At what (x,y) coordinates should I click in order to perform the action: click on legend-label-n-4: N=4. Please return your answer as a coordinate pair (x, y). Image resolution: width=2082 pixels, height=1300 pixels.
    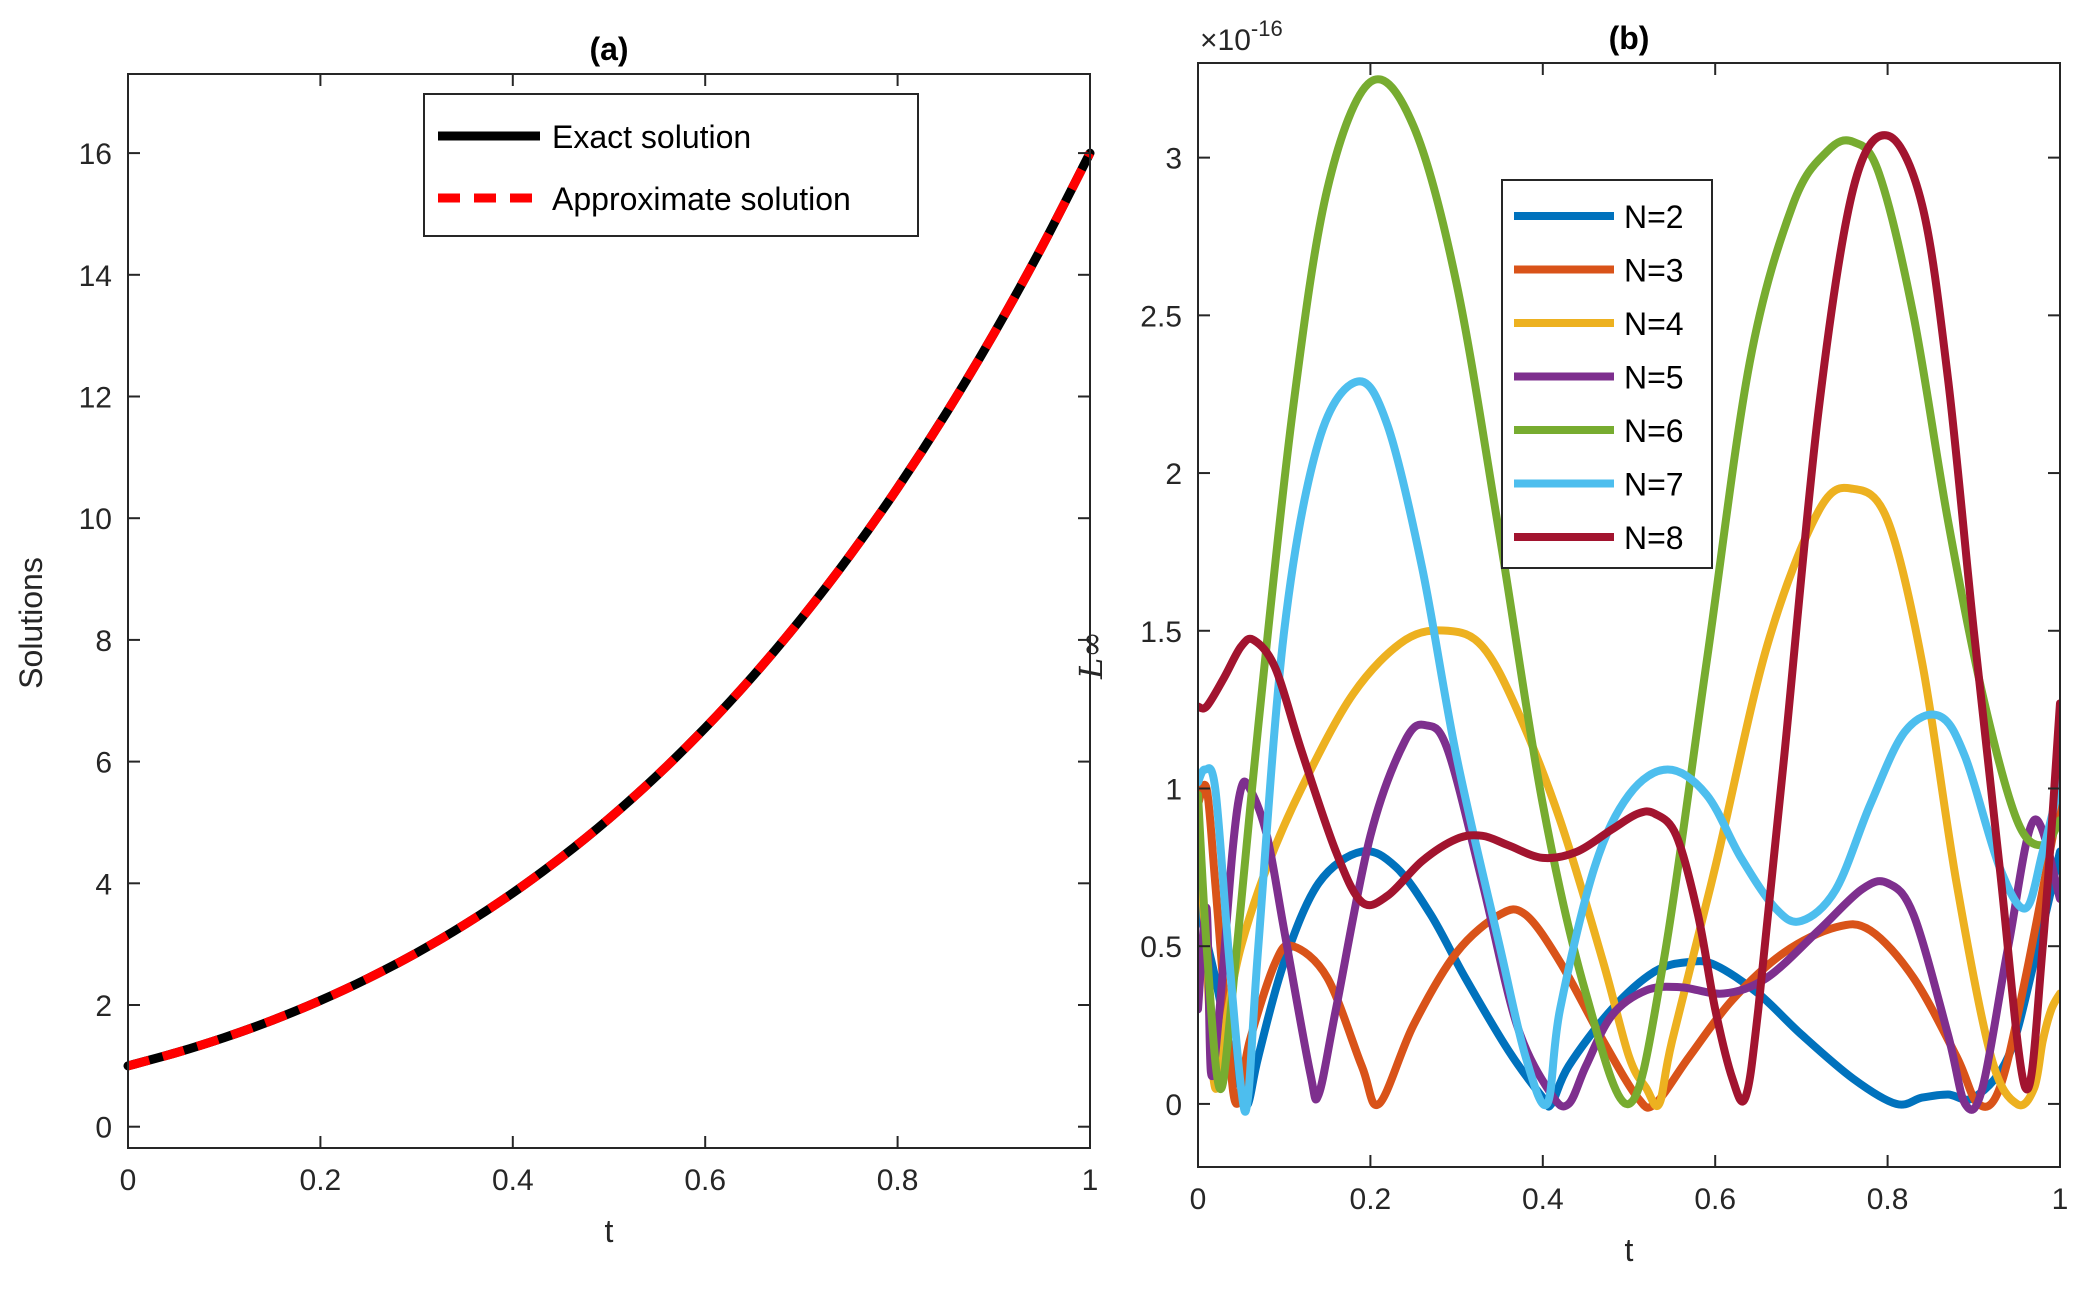
    Looking at the image, I should click on (1654, 324).